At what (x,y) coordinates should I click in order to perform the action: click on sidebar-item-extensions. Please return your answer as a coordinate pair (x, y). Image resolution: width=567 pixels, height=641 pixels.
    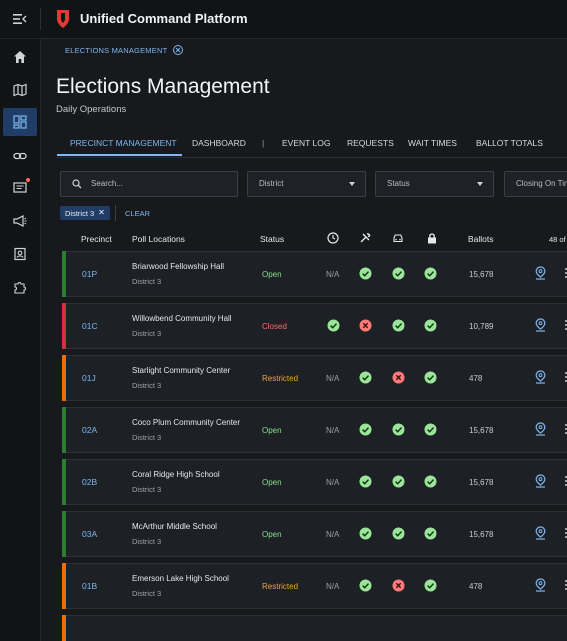
    Looking at the image, I should click on (20, 287).